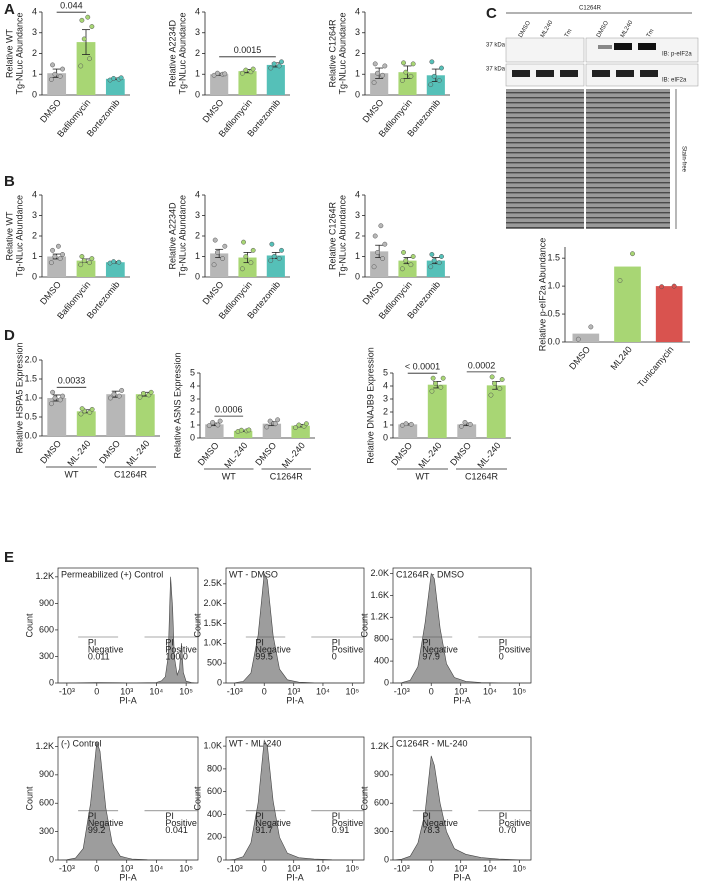 The height and width of the screenshot is (886, 704). What do you see at coordinates (341, 830) in the screenshot?
I see `gate-value: 0.91` at bounding box center [341, 830].